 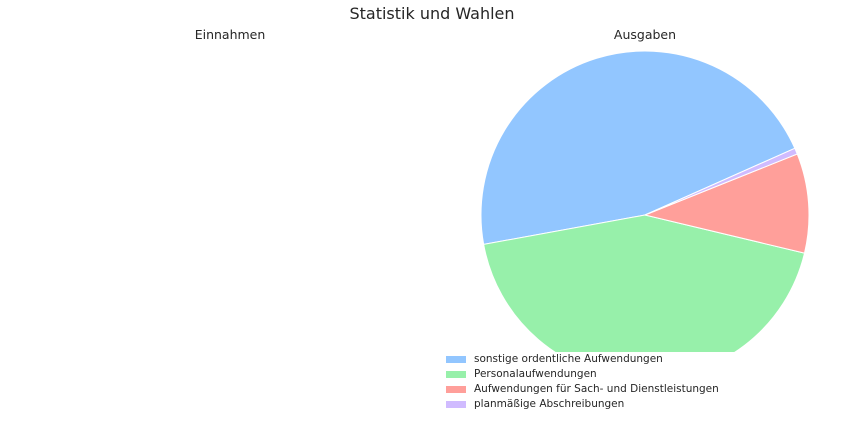 What do you see at coordinates (568, 359) in the screenshot?
I see `legend-label-0: sonstige ordentliche Aufwendungen` at bounding box center [568, 359].